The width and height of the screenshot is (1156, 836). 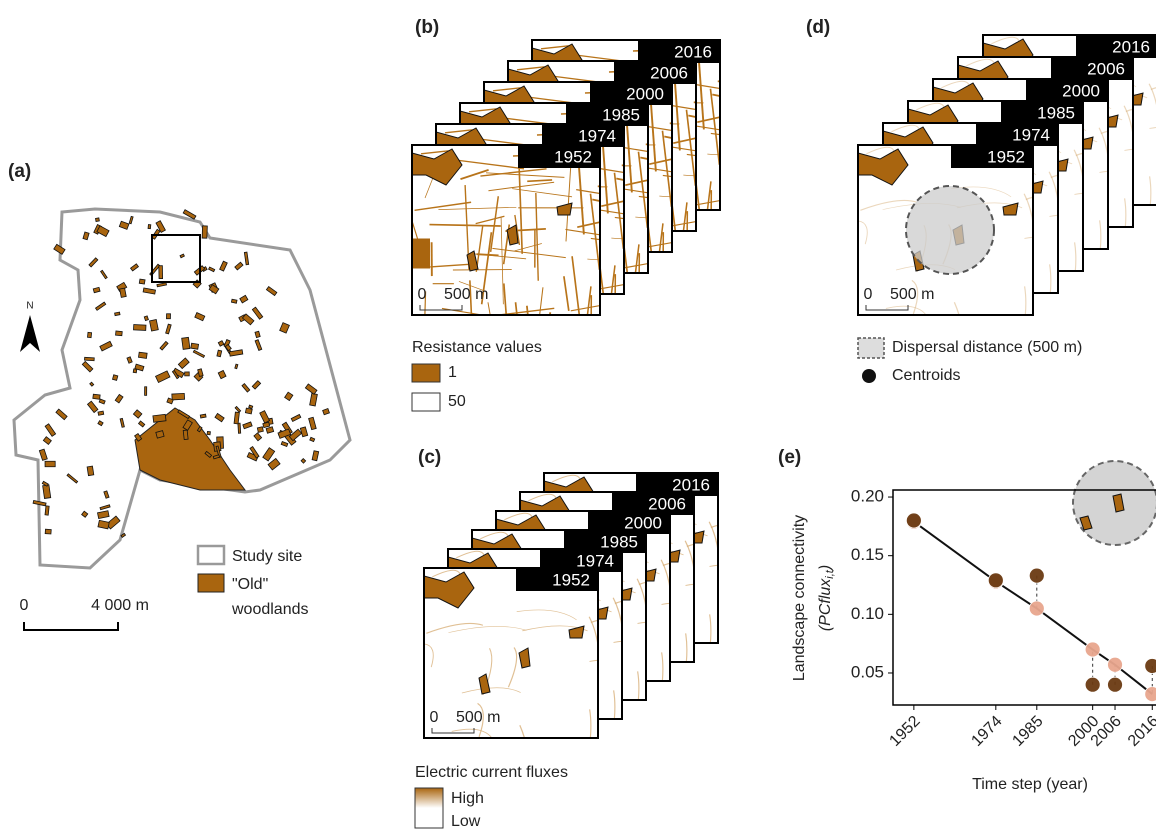 What do you see at coordinates (887, 308) in the screenshot?
I see `scale-bar` at bounding box center [887, 308].